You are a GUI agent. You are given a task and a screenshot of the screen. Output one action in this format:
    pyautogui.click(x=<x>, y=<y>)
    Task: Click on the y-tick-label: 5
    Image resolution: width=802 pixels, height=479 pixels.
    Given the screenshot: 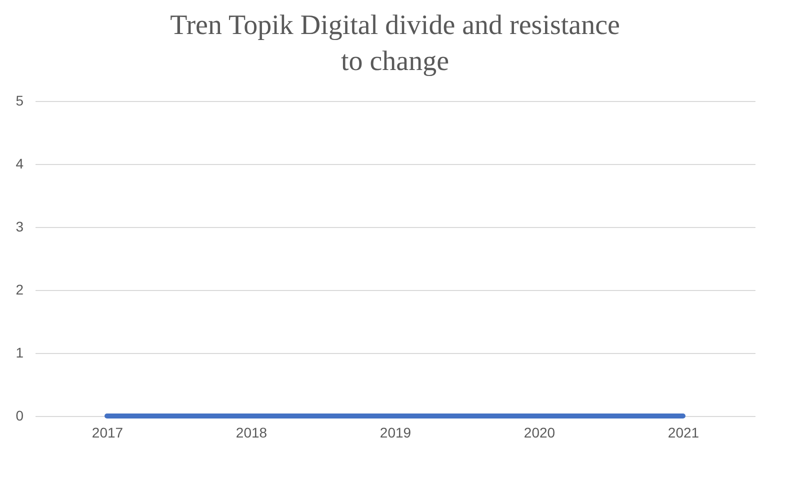 What is the action you would take?
    pyautogui.click(x=20, y=100)
    